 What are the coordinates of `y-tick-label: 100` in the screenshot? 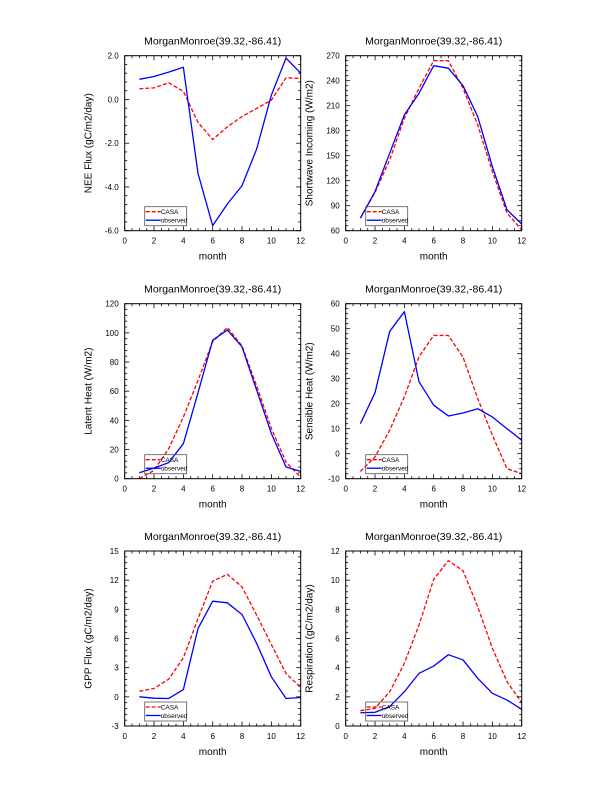 It's located at (112, 333).